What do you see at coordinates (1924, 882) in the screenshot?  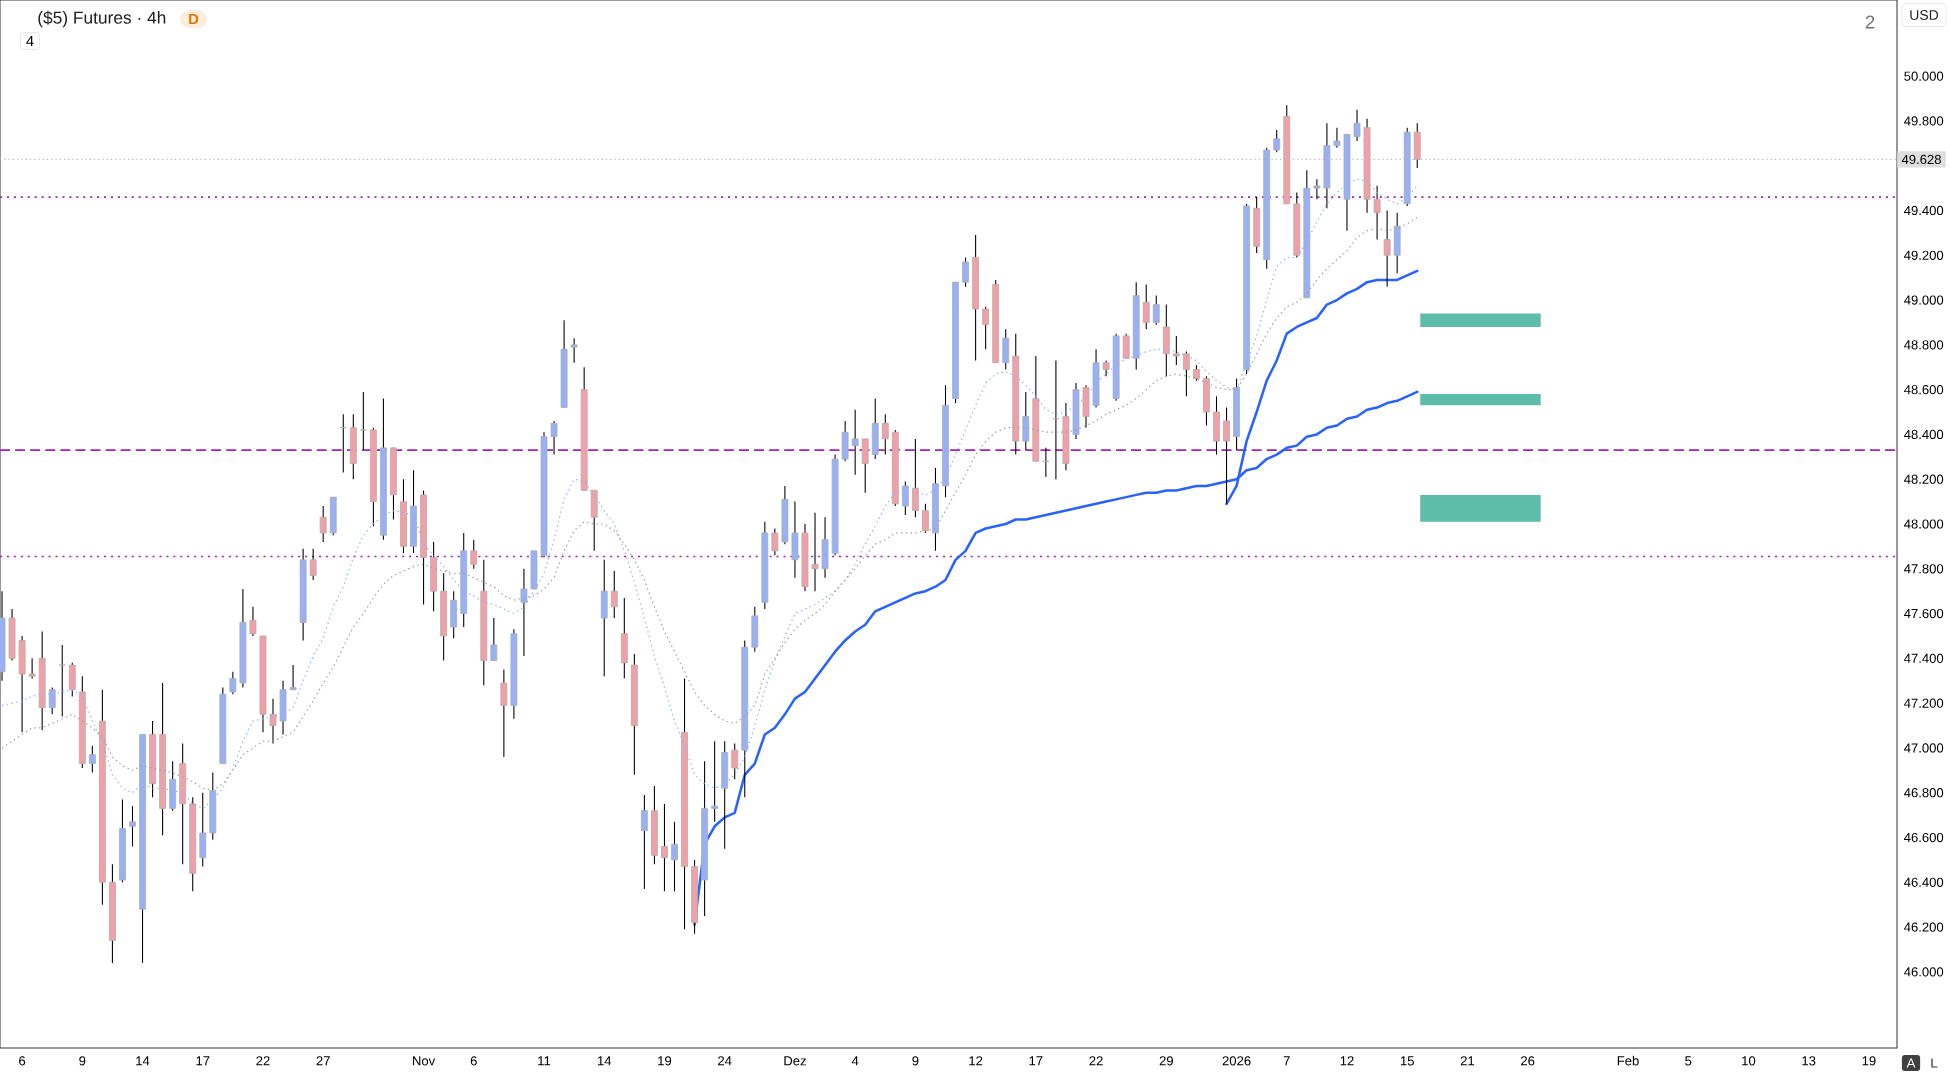 I see `y-tick-label: 46.400` at bounding box center [1924, 882].